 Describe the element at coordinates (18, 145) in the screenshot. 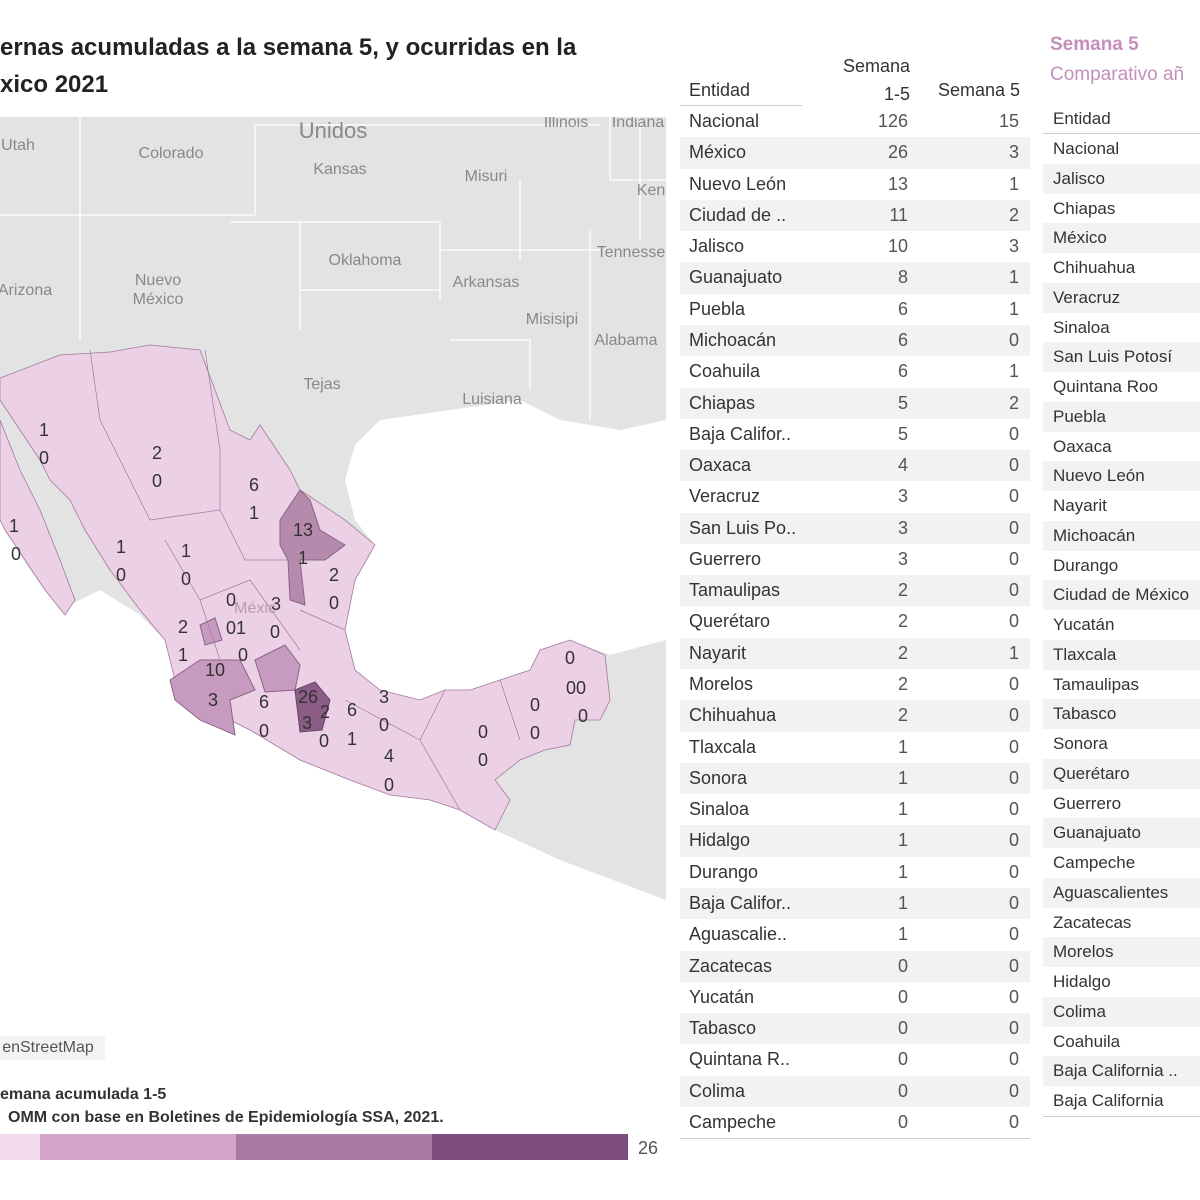

I see `place-name: Utah` at that location.